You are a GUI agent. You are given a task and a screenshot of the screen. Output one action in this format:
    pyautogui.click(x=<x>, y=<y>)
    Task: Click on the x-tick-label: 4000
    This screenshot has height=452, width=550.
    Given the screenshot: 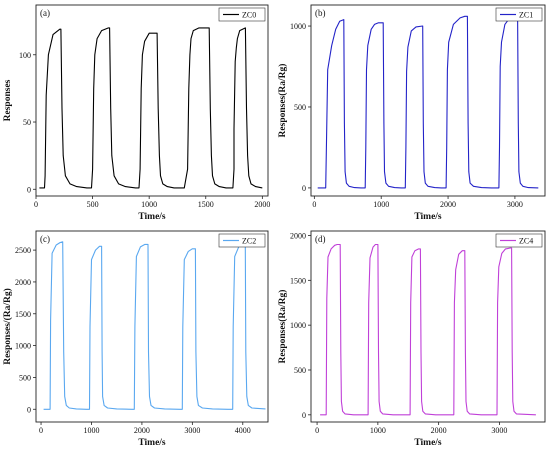 What is the action you would take?
    pyautogui.click(x=243, y=430)
    